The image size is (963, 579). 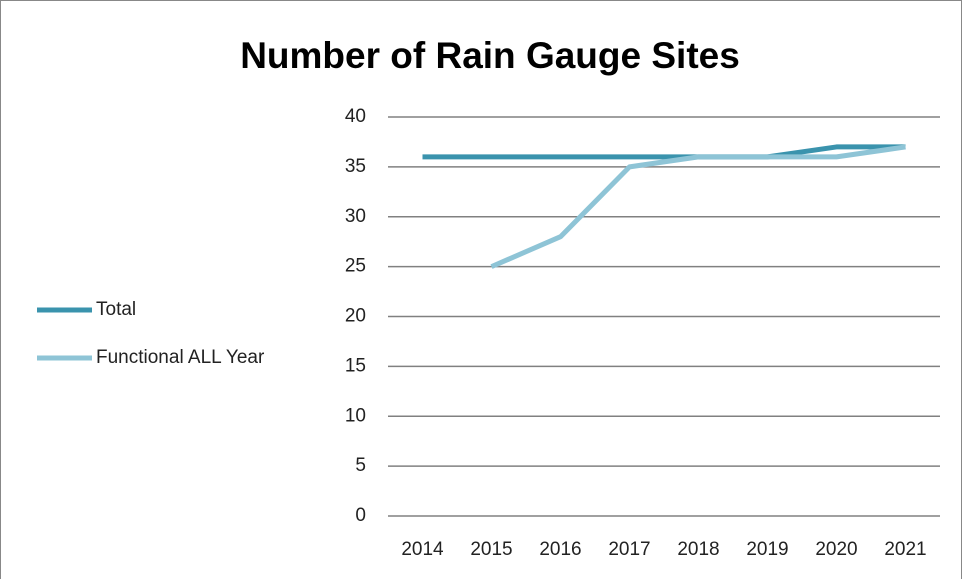 I want to click on y-tick-label: 10, so click(x=355, y=415).